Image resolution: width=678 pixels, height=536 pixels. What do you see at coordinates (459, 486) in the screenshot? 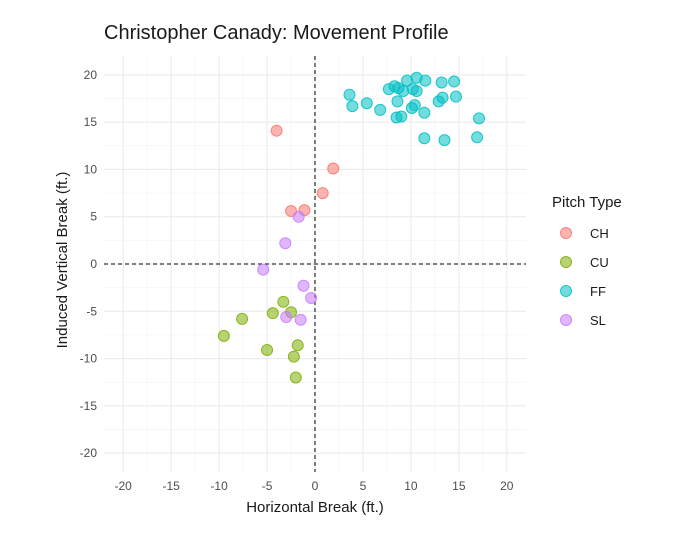
I see `x-tick-label: 15` at bounding box center [459, 486].